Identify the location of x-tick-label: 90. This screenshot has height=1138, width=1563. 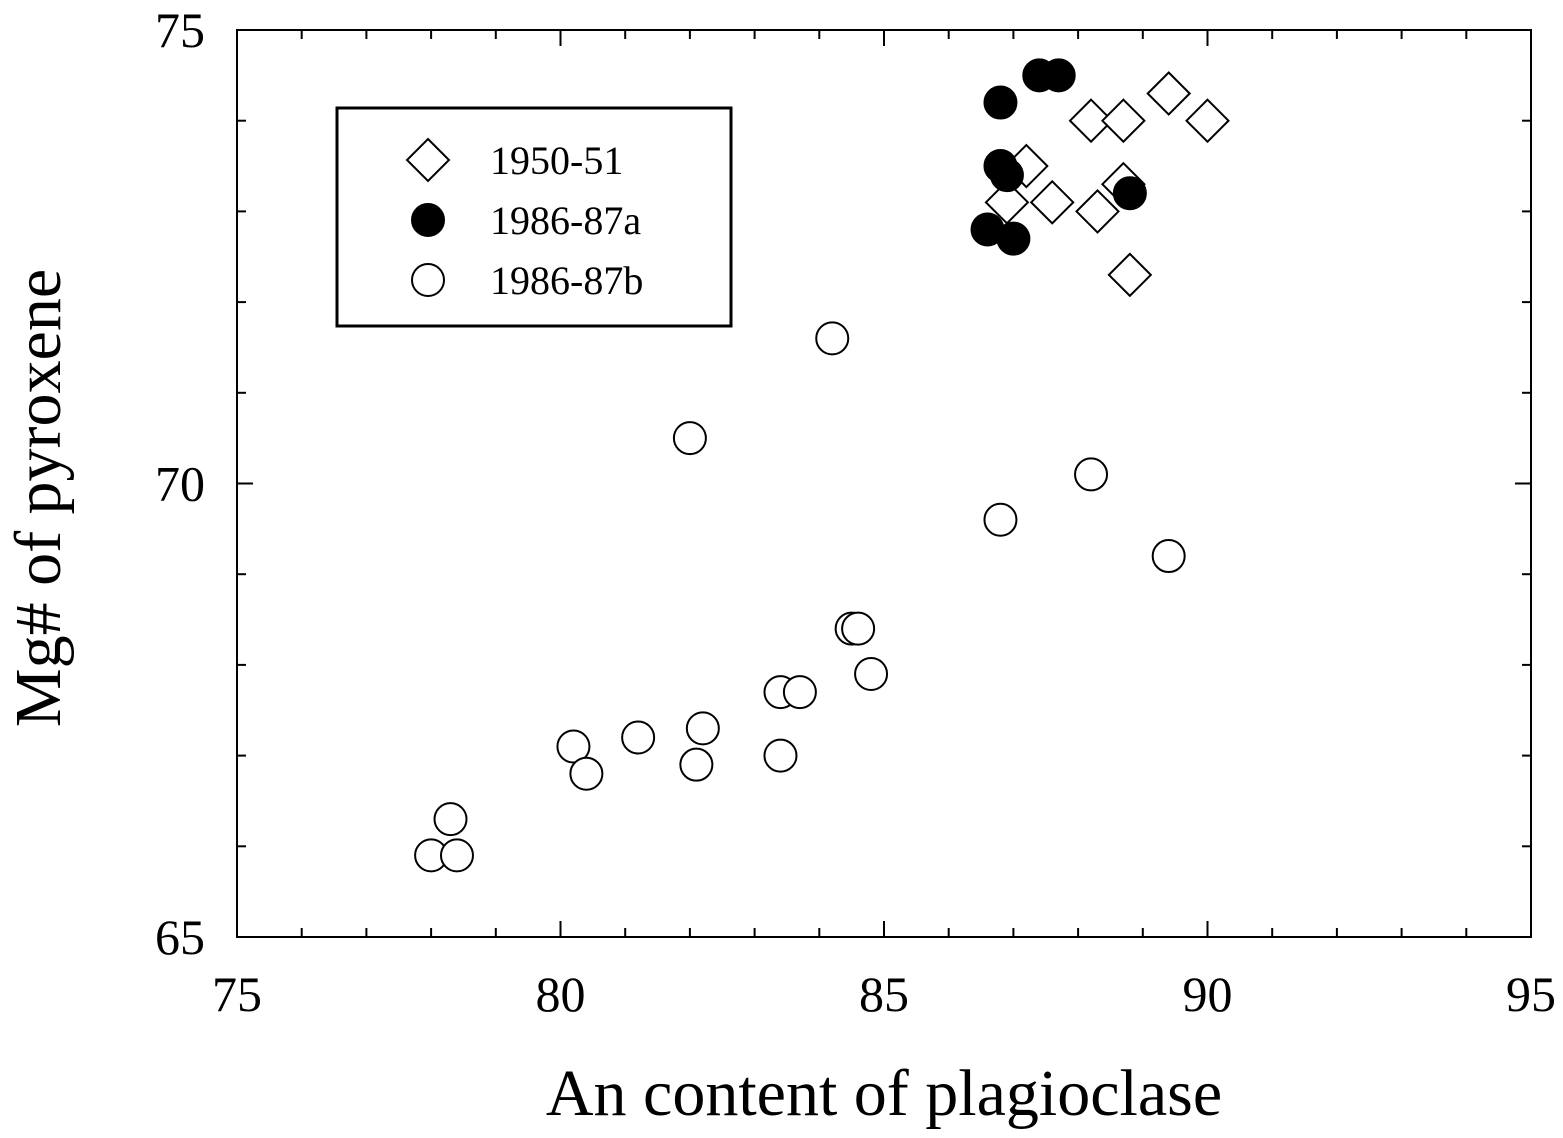
(1208, 994).